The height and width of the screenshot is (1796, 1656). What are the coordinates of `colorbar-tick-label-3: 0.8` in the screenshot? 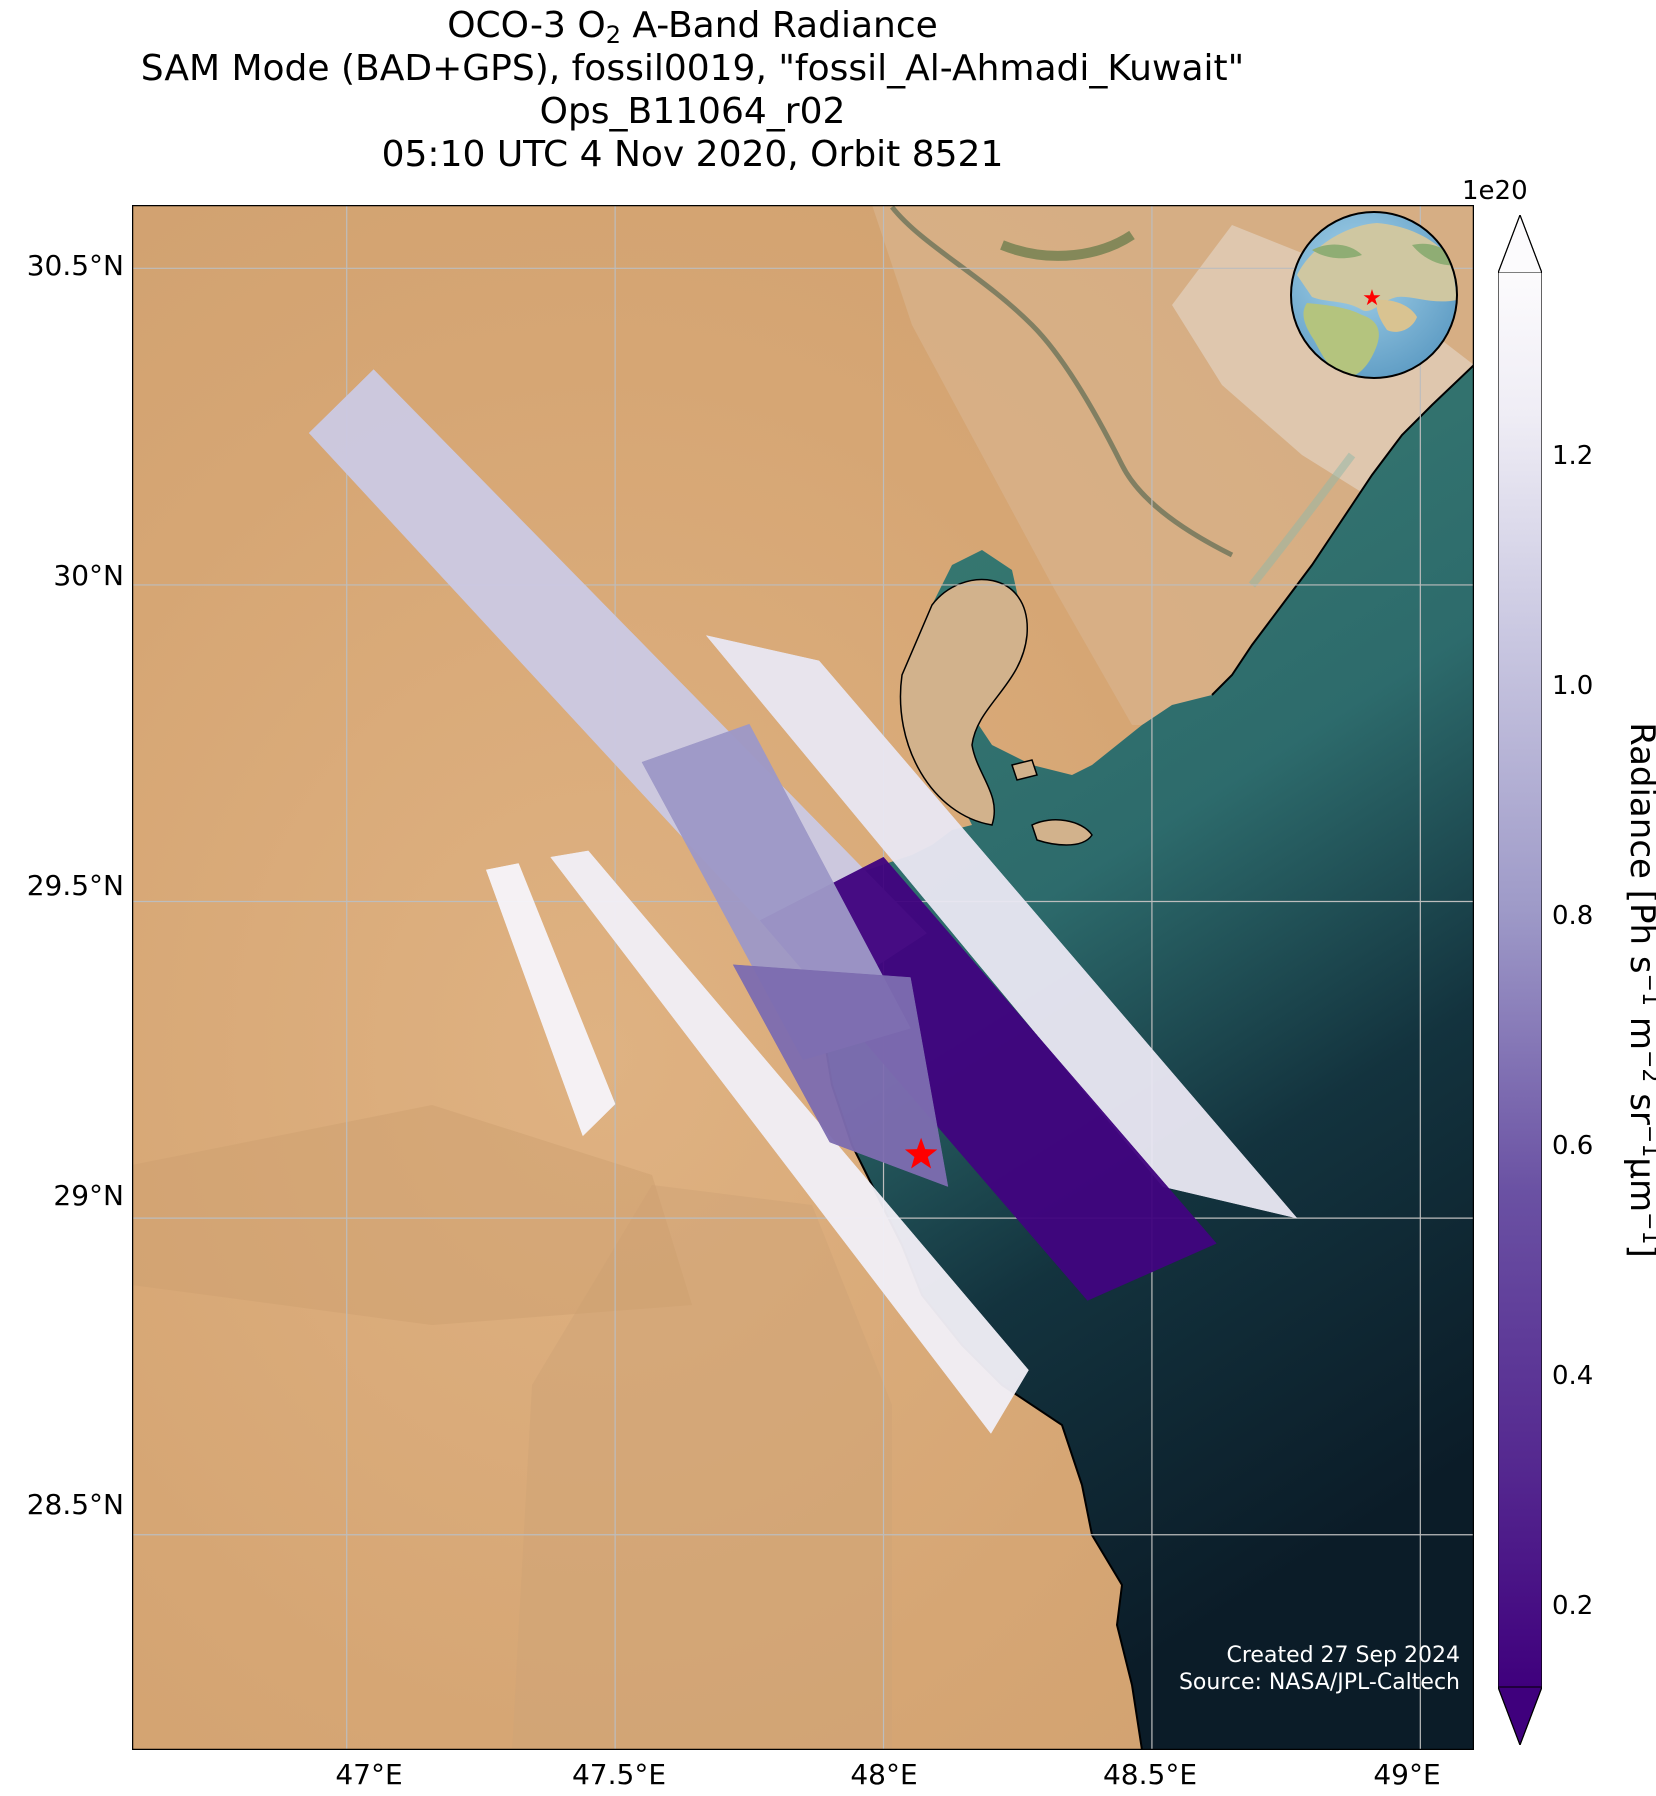 It's located at (1573, 915).